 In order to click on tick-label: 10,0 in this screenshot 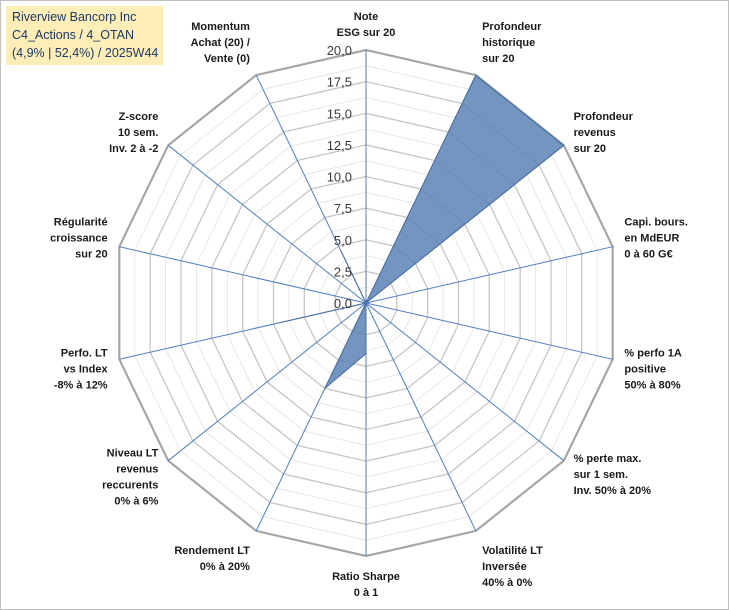, I will do `click(339, 177)`.